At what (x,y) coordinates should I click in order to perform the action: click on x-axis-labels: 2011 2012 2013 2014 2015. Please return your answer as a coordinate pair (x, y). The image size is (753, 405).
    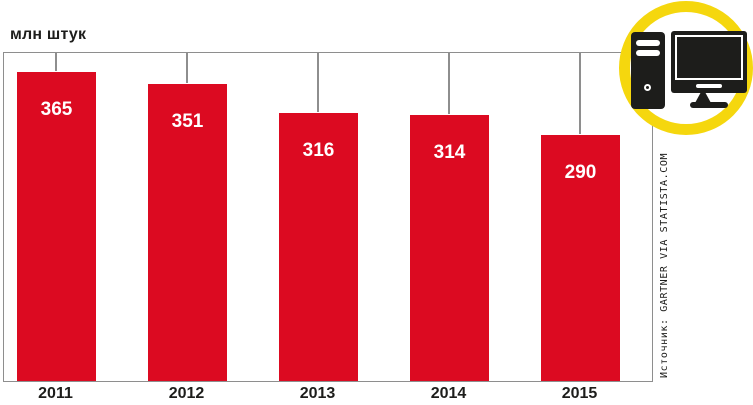
    Looking at the image, I should click on (328, 395).